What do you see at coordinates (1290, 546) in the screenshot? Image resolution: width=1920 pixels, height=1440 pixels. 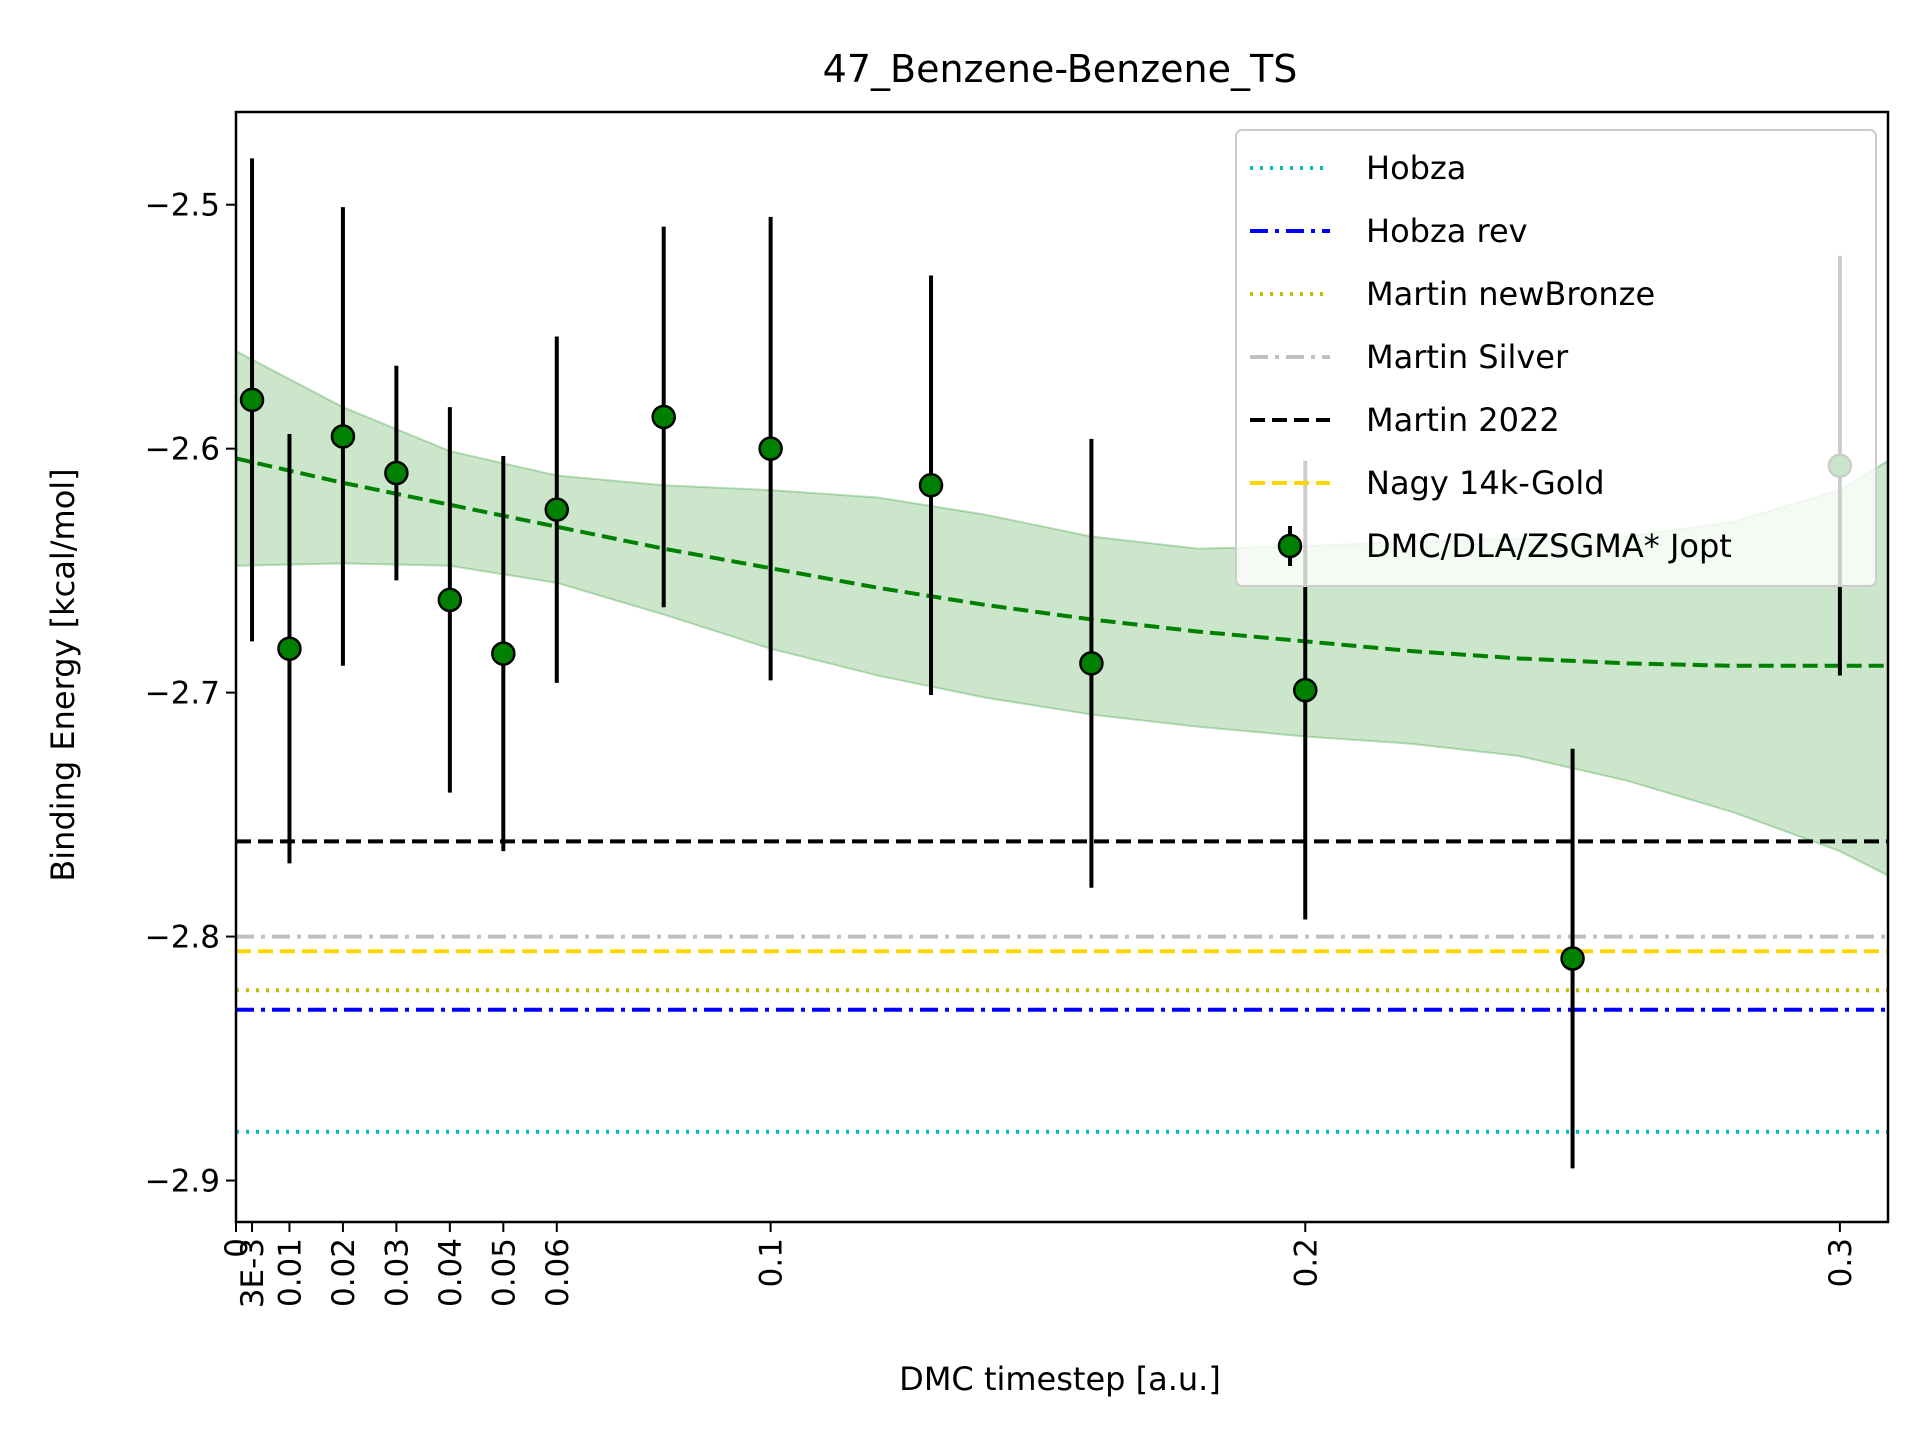 I see `legend-swatch-marker` at bounding box center [1290, 546].